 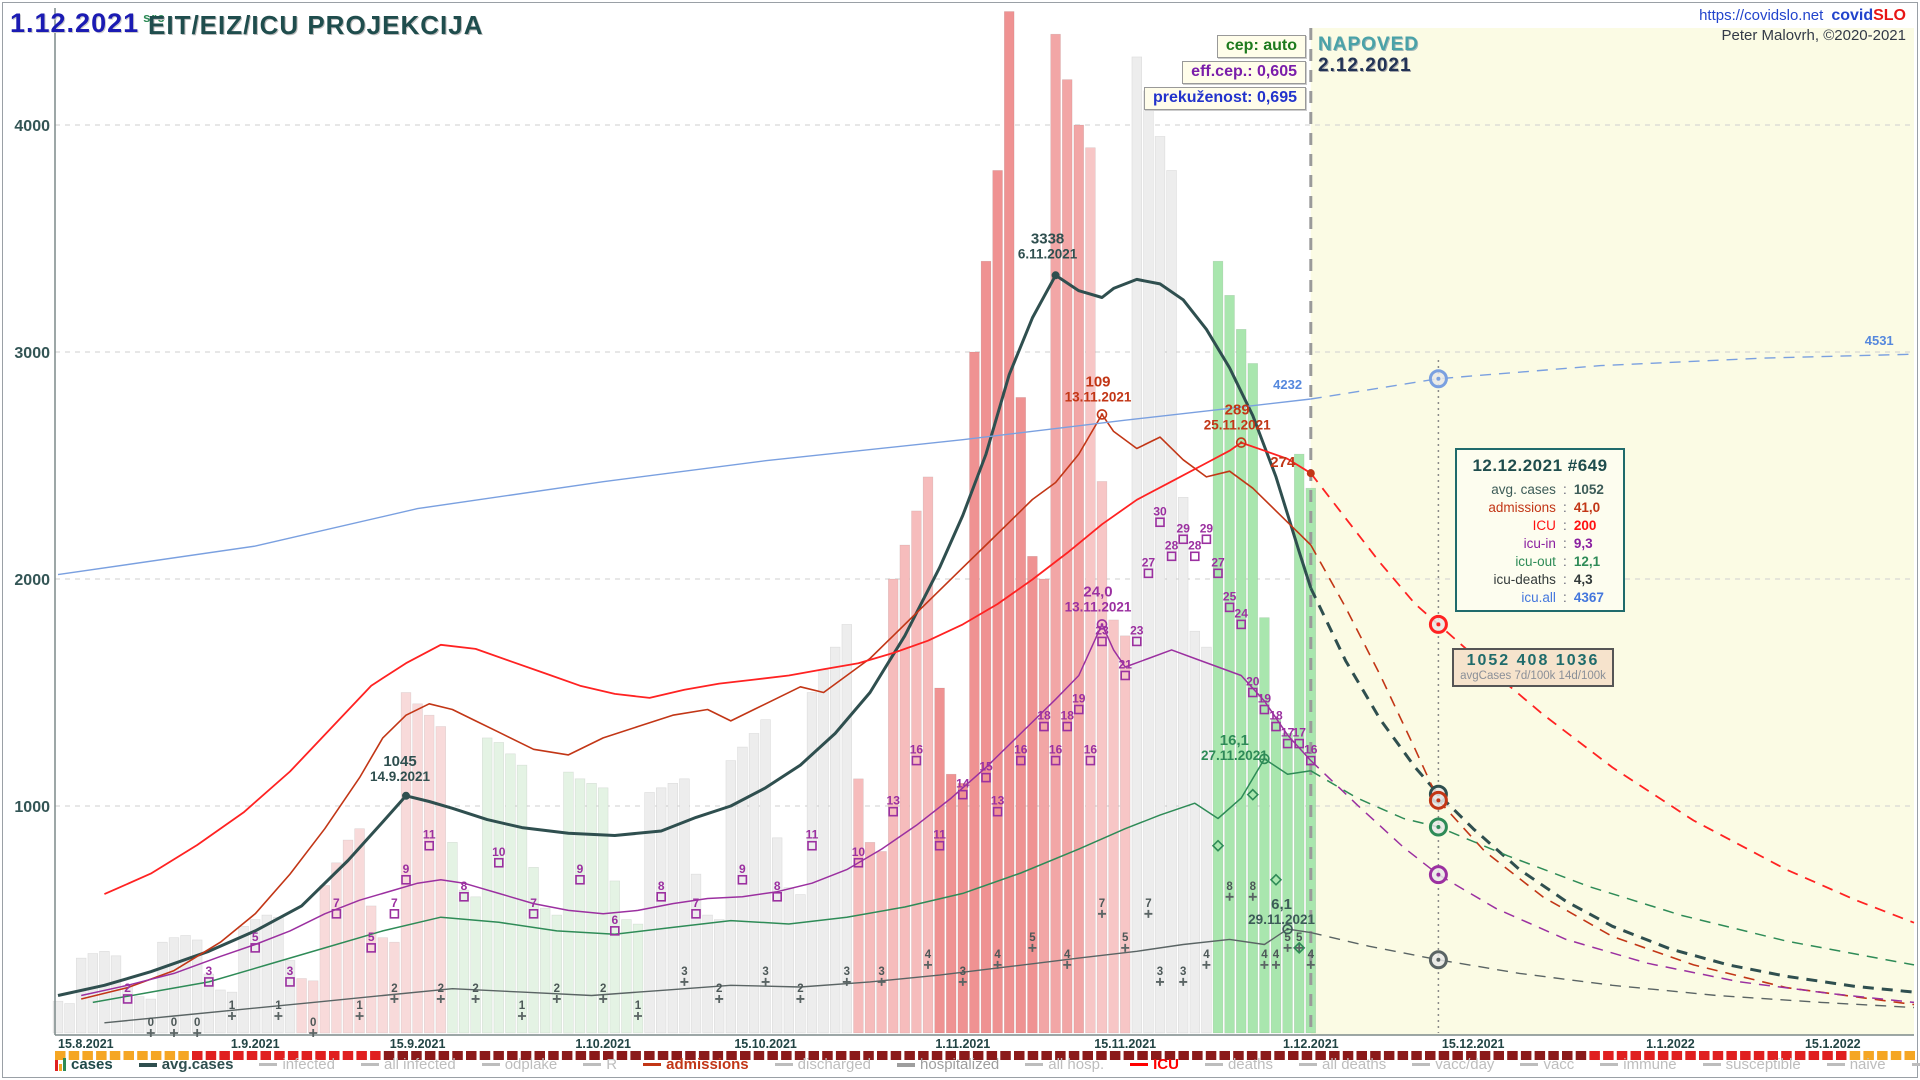 I want to click on svg-text: 0, so click(x=313, y=1023).